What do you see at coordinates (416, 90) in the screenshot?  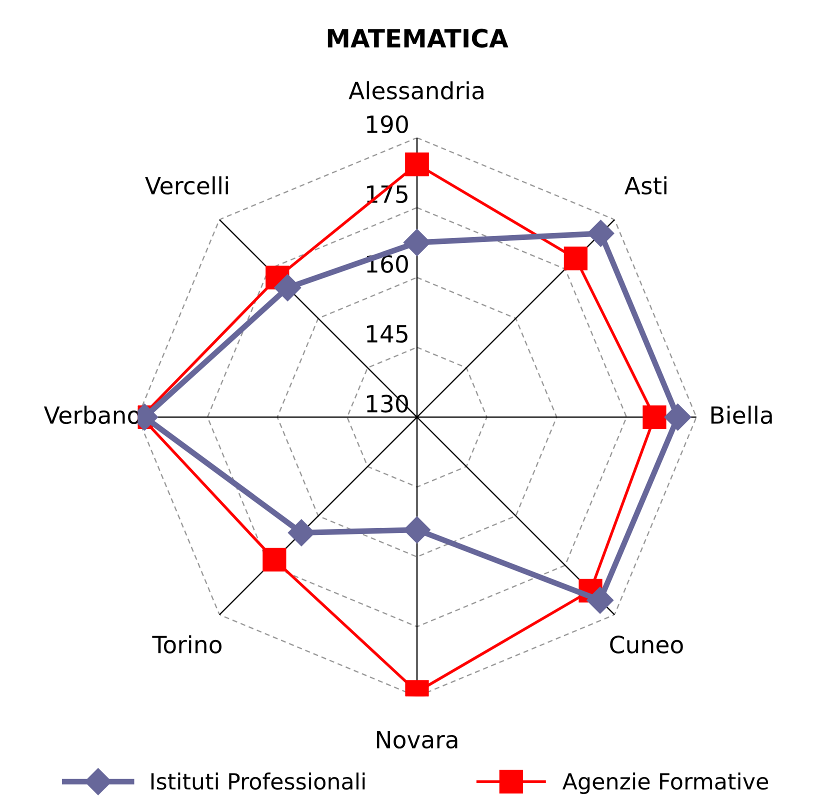 I see `spoke-label: Alessandria` at bounding box center [416, 90].